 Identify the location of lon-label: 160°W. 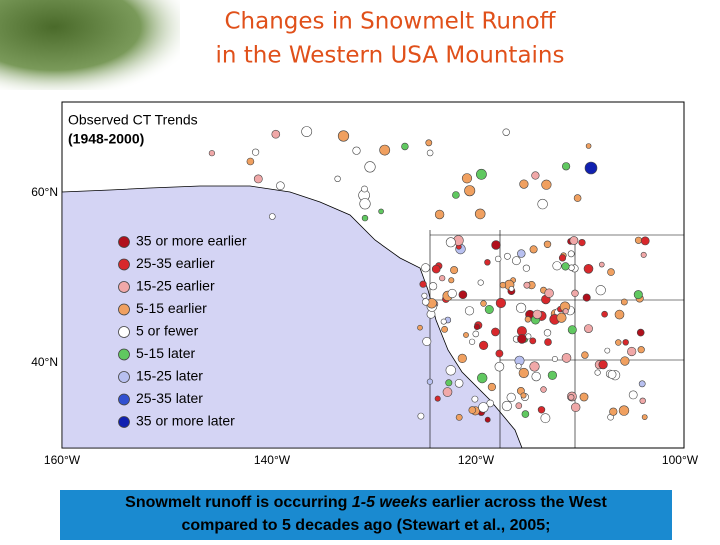
(62, 460).